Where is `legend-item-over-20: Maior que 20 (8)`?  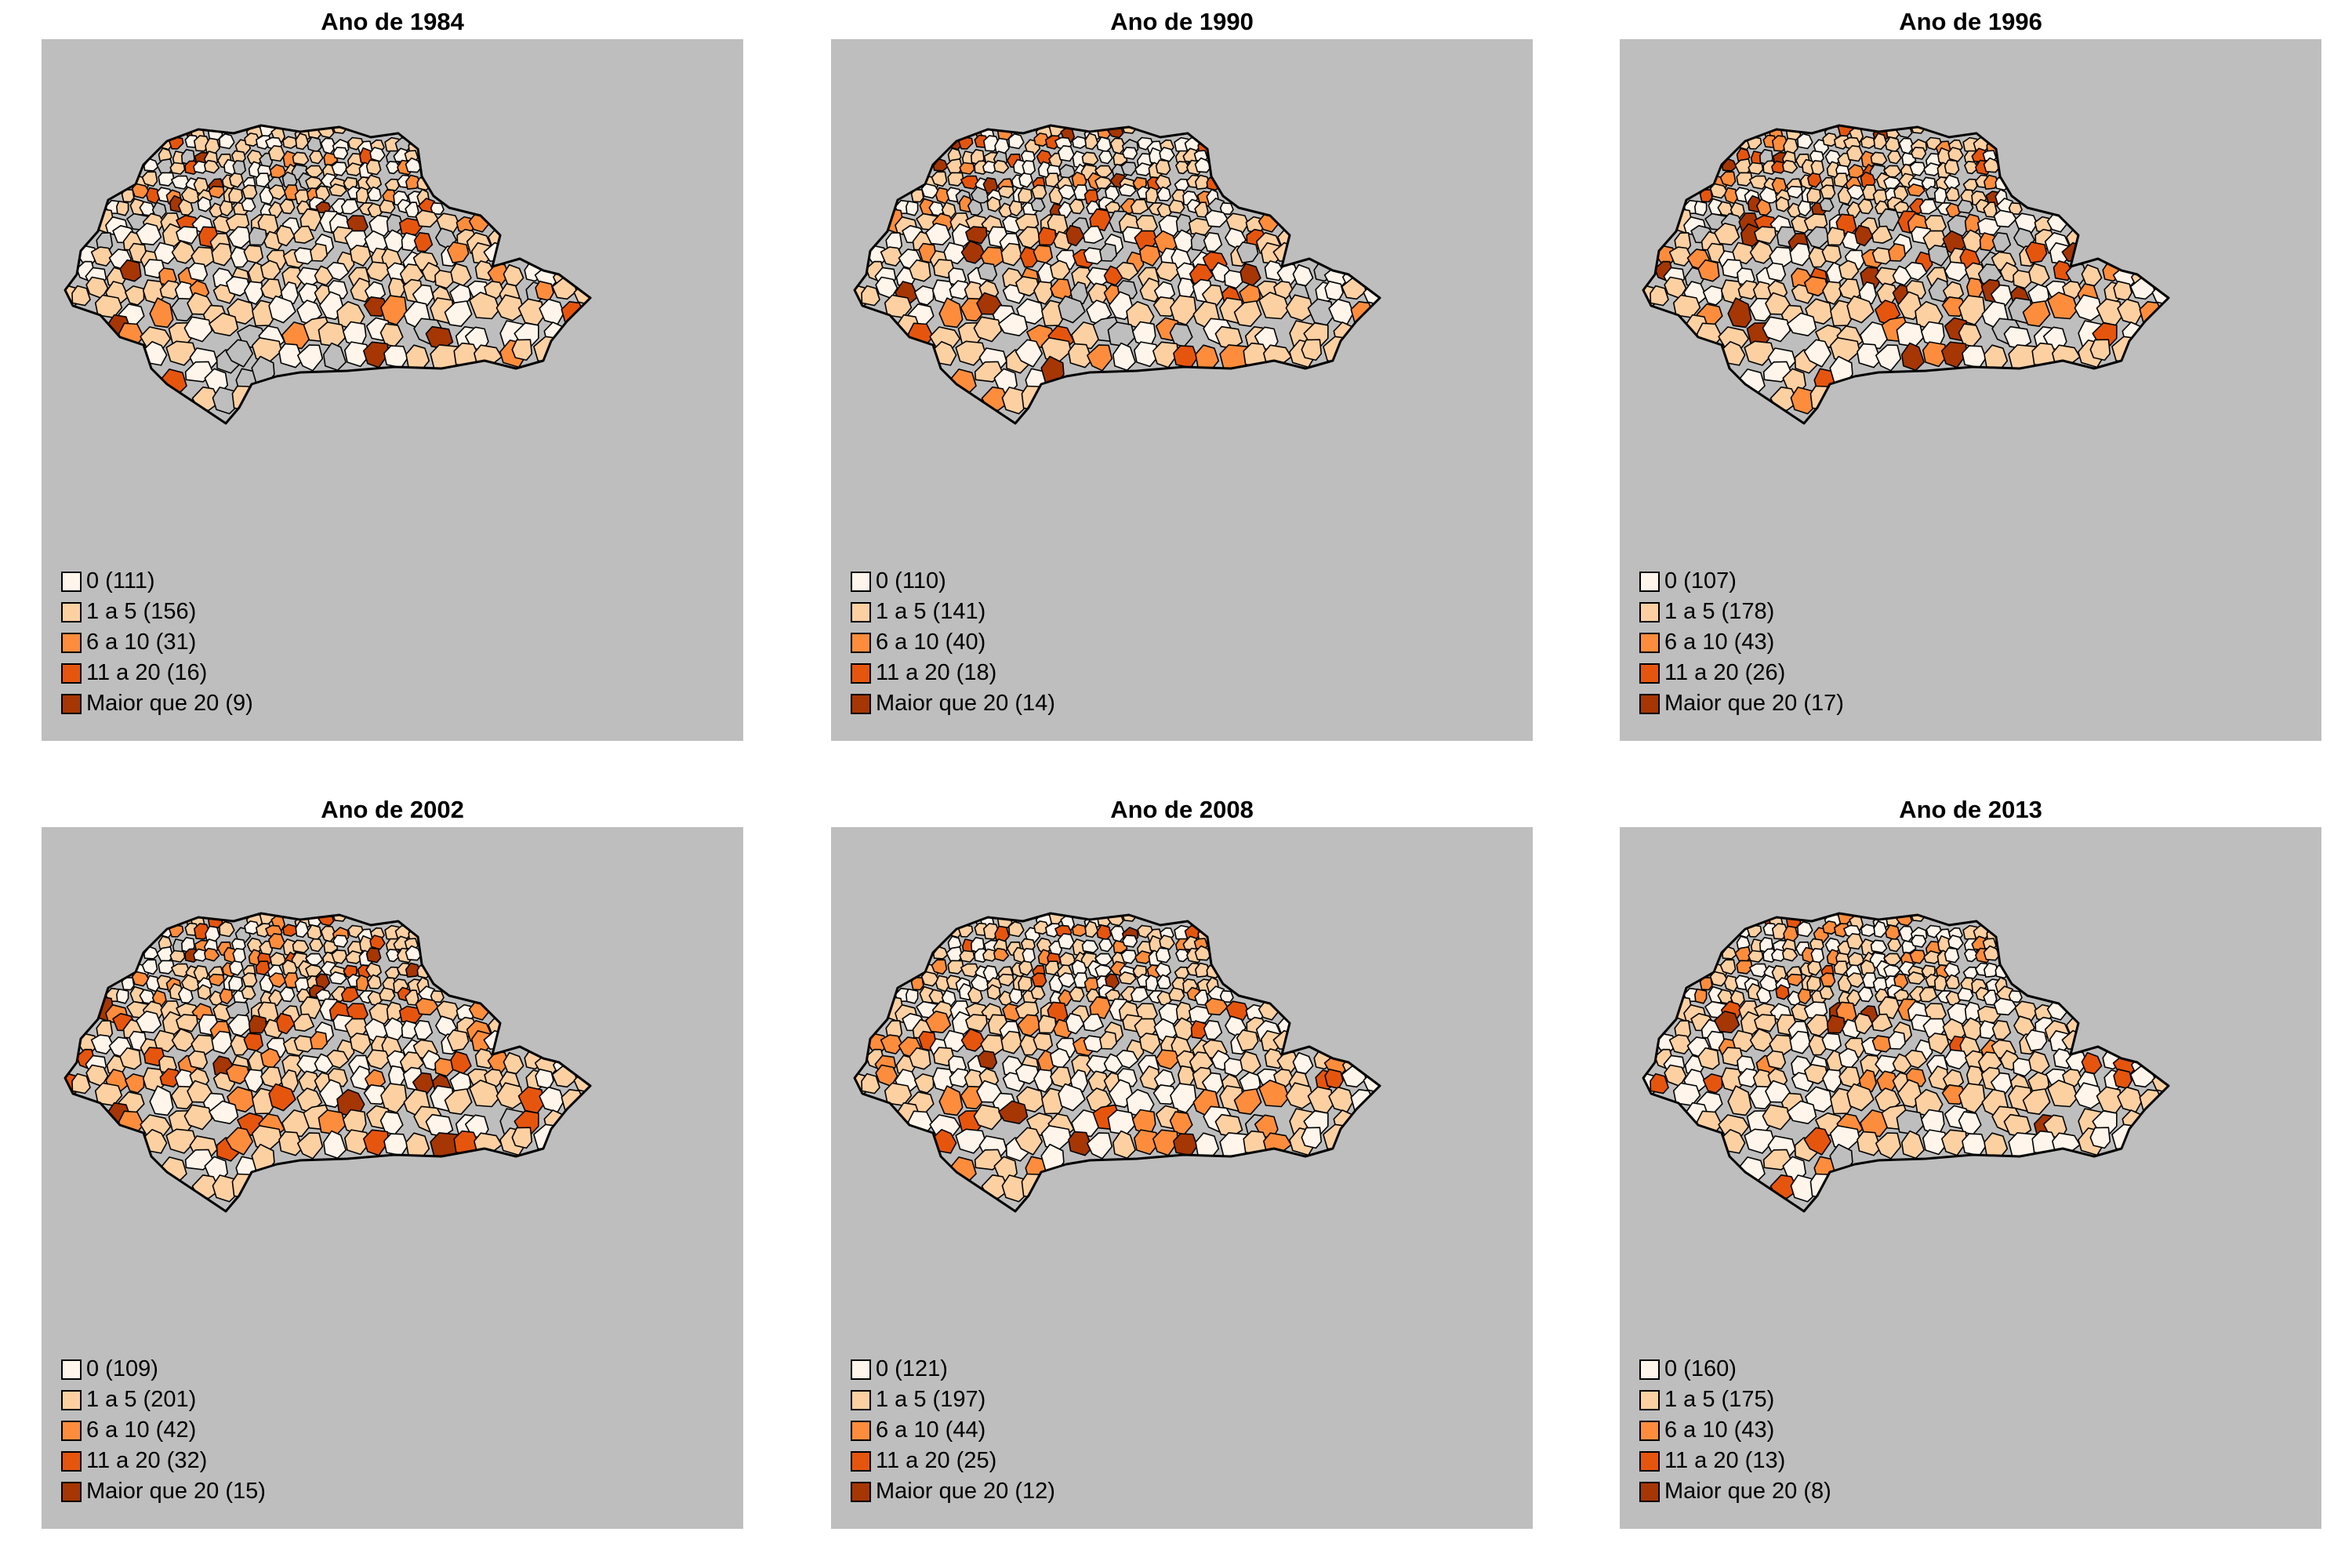
legend-item-over-20: Maior que 20 (8) is located at coordinates (1735, 1491).